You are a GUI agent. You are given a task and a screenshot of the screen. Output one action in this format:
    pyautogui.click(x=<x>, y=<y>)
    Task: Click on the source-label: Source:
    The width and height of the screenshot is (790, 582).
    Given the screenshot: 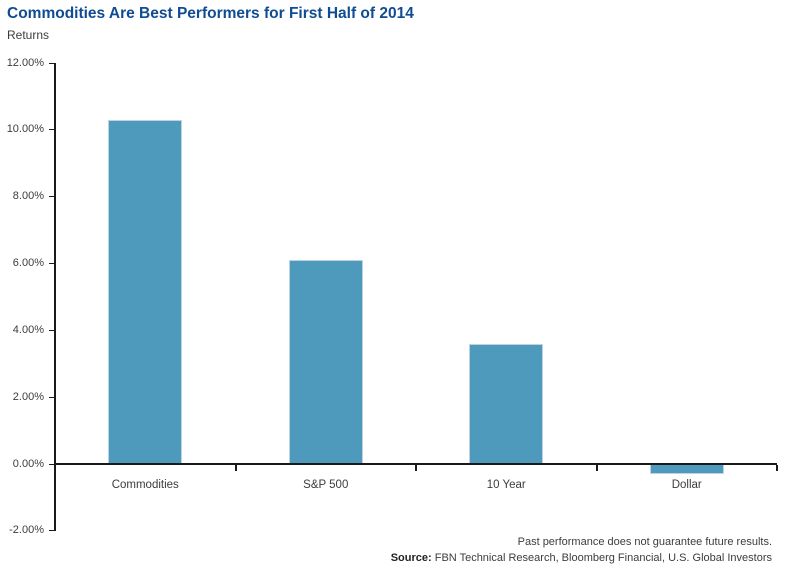 What is the action you would take?
    pyautogui.click(x=411, y=558)
    